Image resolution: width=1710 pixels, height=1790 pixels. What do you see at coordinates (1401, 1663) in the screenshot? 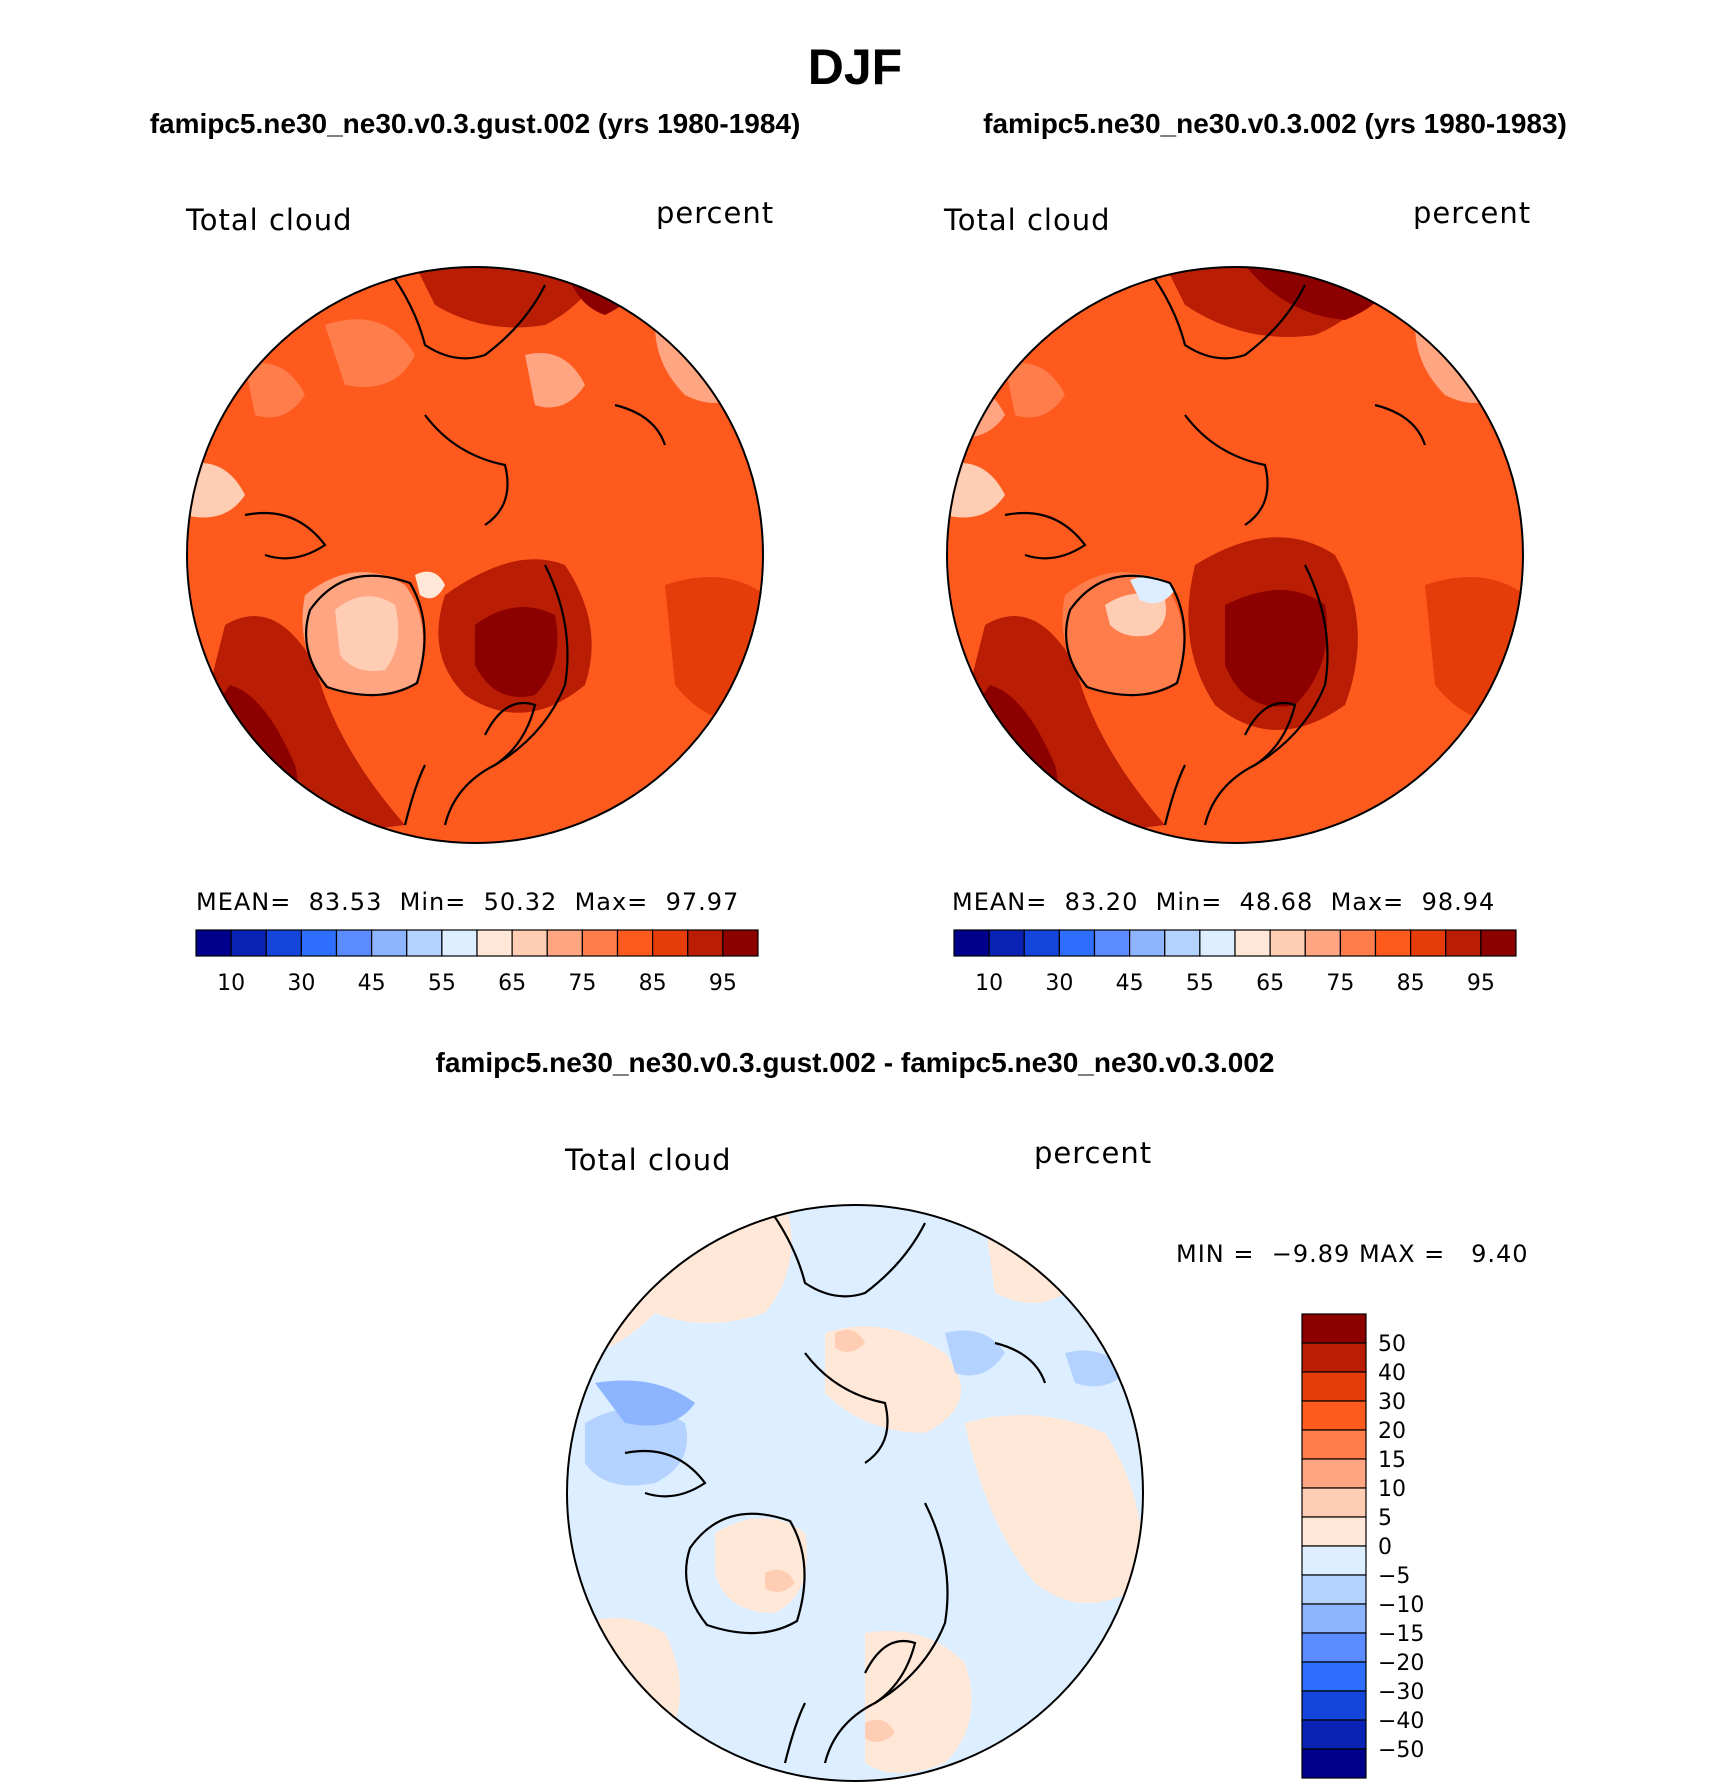
I see `colorbar-label: −20` at bounding box center [1401, 1663].